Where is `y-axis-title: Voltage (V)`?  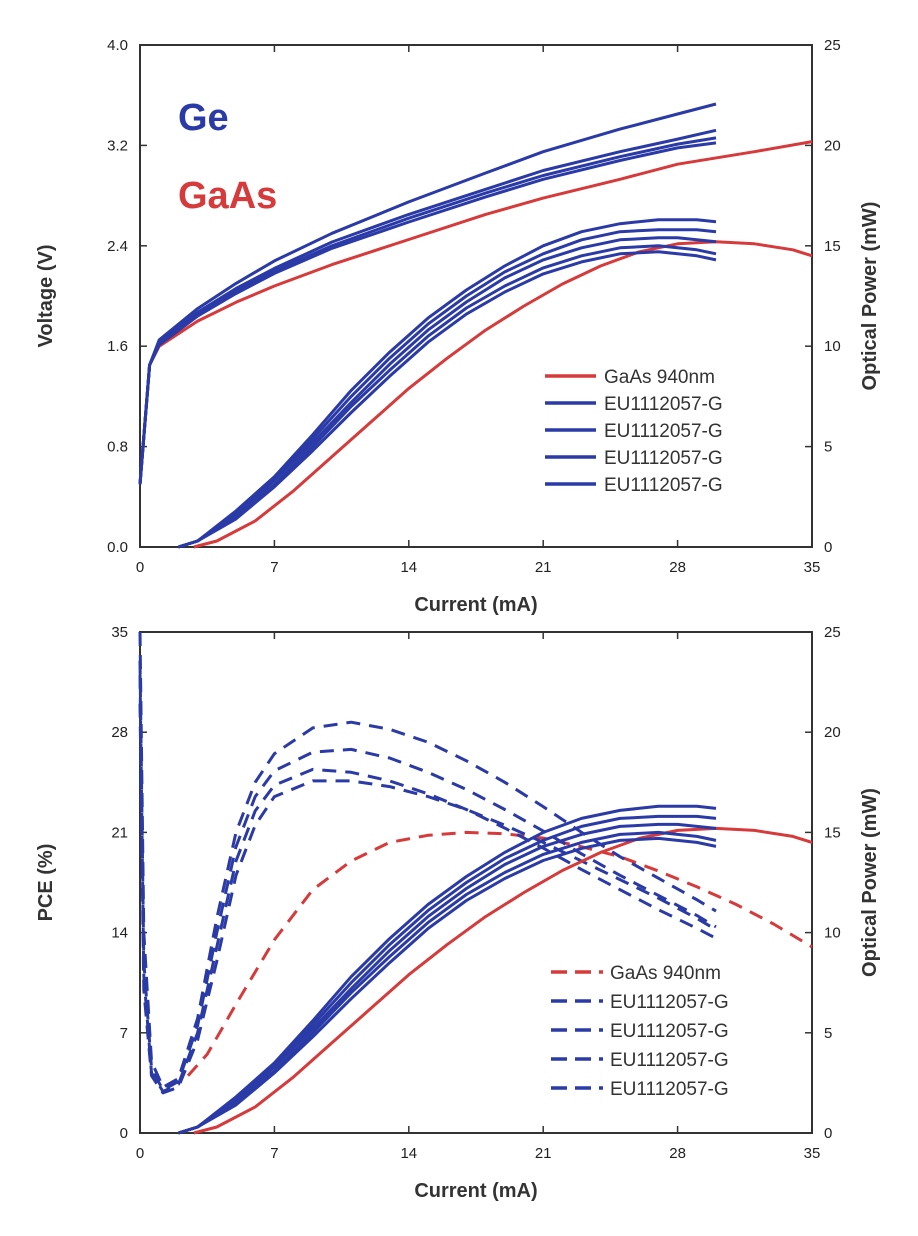
y-axis-title: Voltage (V) is located at coordinates (46, 296).